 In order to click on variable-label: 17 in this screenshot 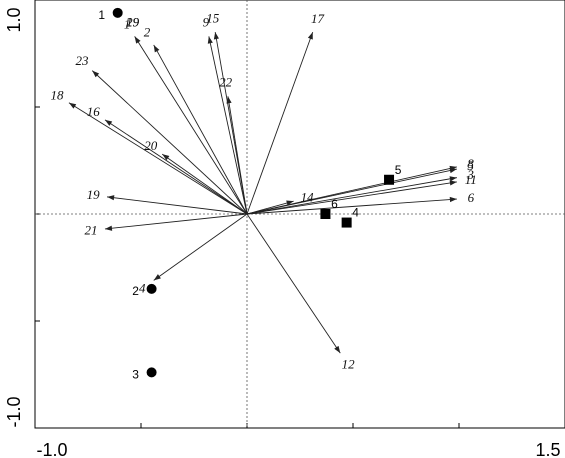, I will do `click(318, 18)`.